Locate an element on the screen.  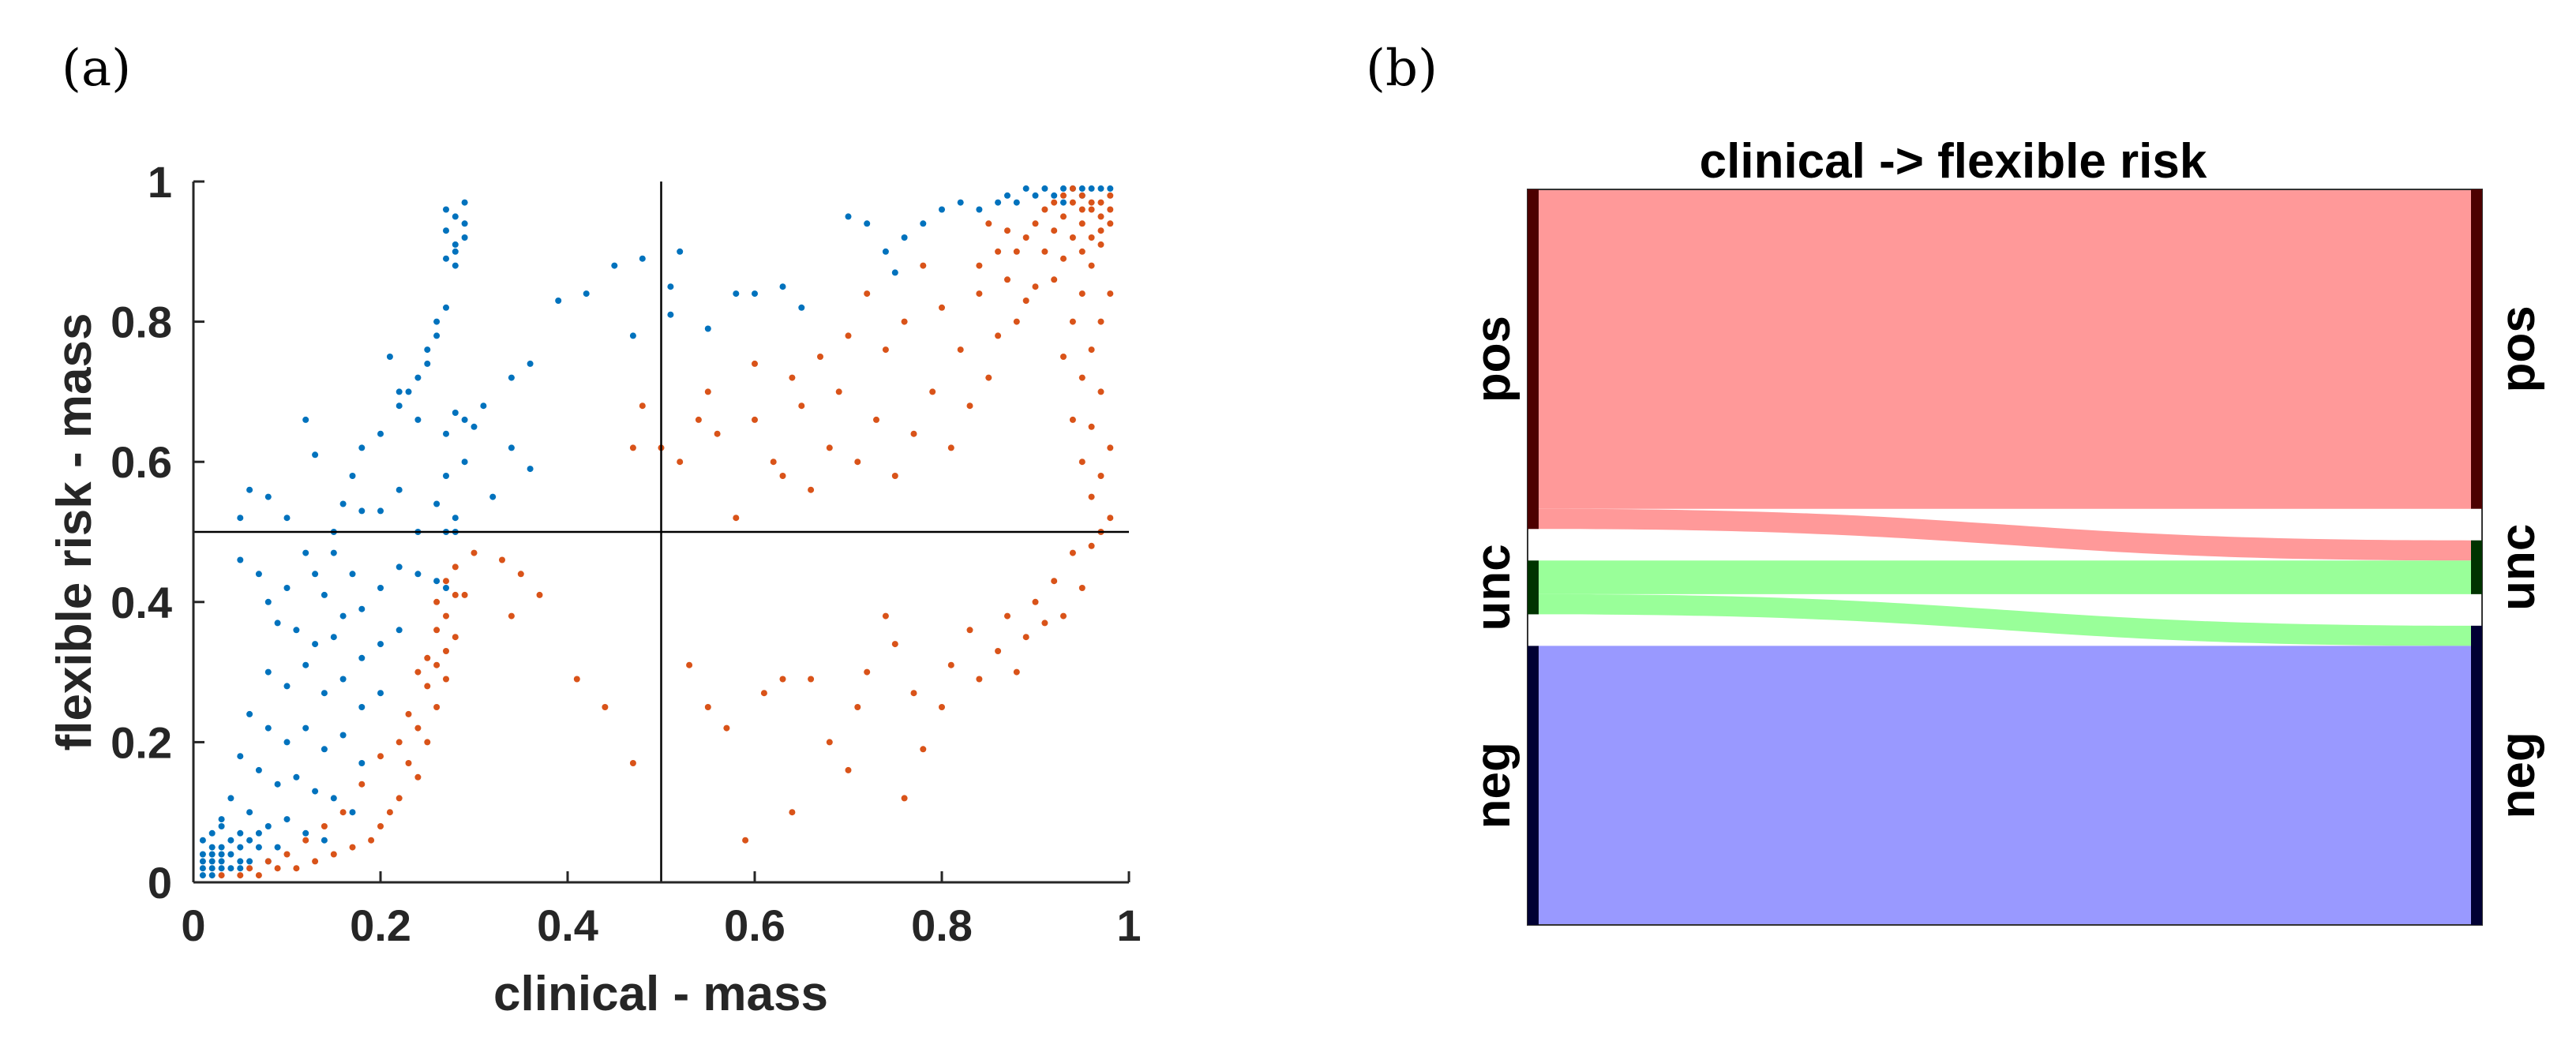
sankey-bar-right-neg is located at coordinates (2476, 775).